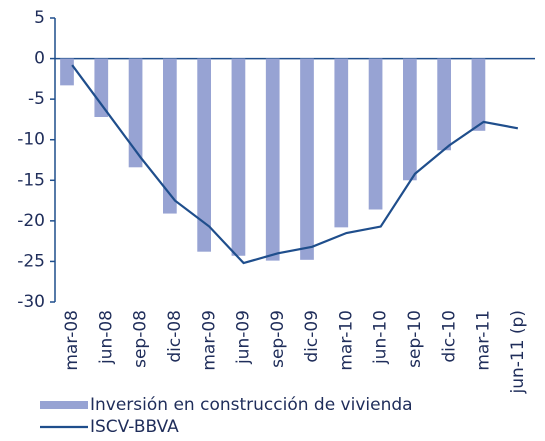 The image size is (545, 441). Describe the element at coordinates (518, 352) in the screenshot. I see `x-tick-label: jun-11 (p)` at that location.